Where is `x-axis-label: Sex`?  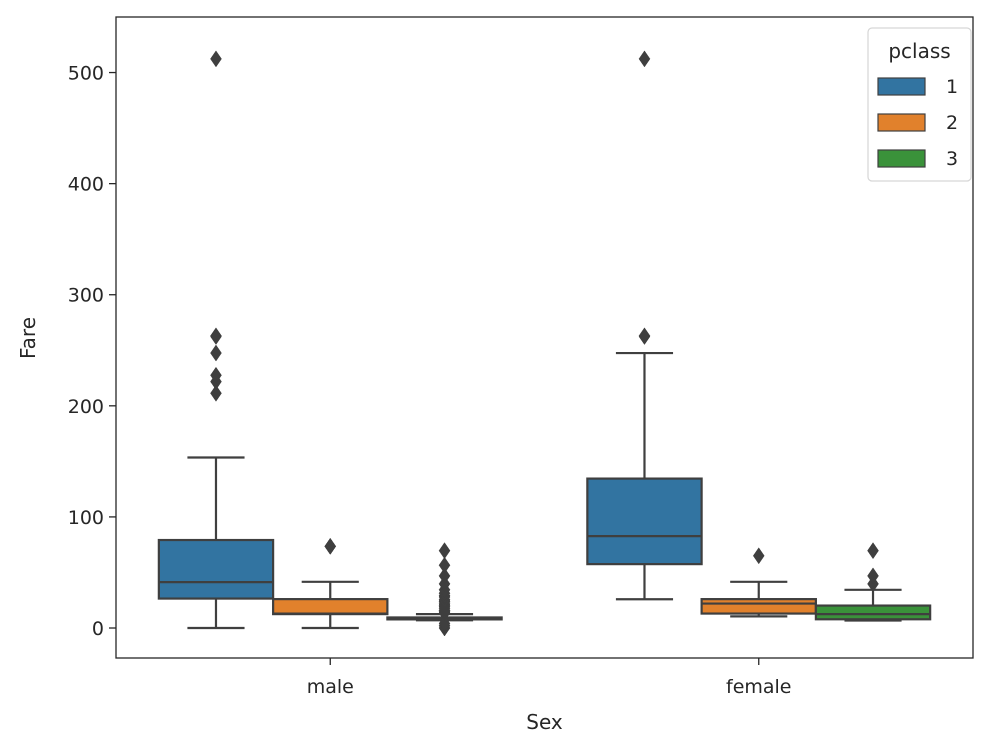 x-axis-label: Sex is located at coordinates (544, 722).